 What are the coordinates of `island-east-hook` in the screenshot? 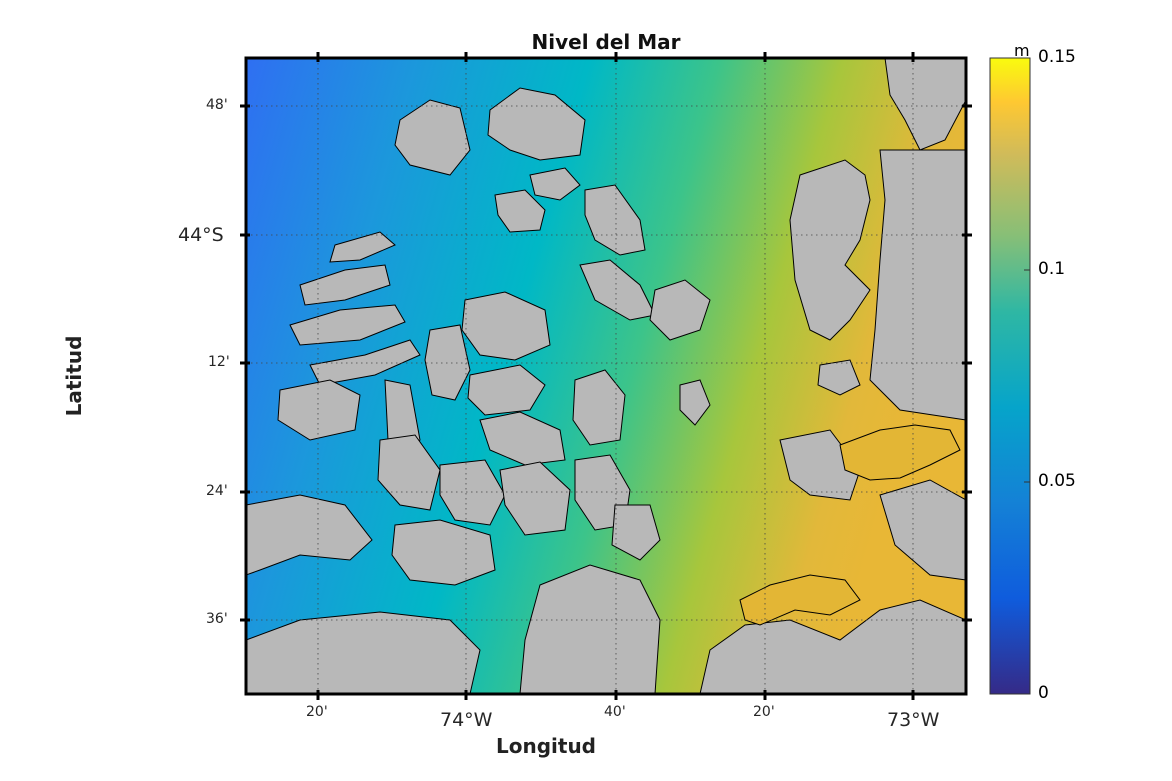 It's located at (680, 310).